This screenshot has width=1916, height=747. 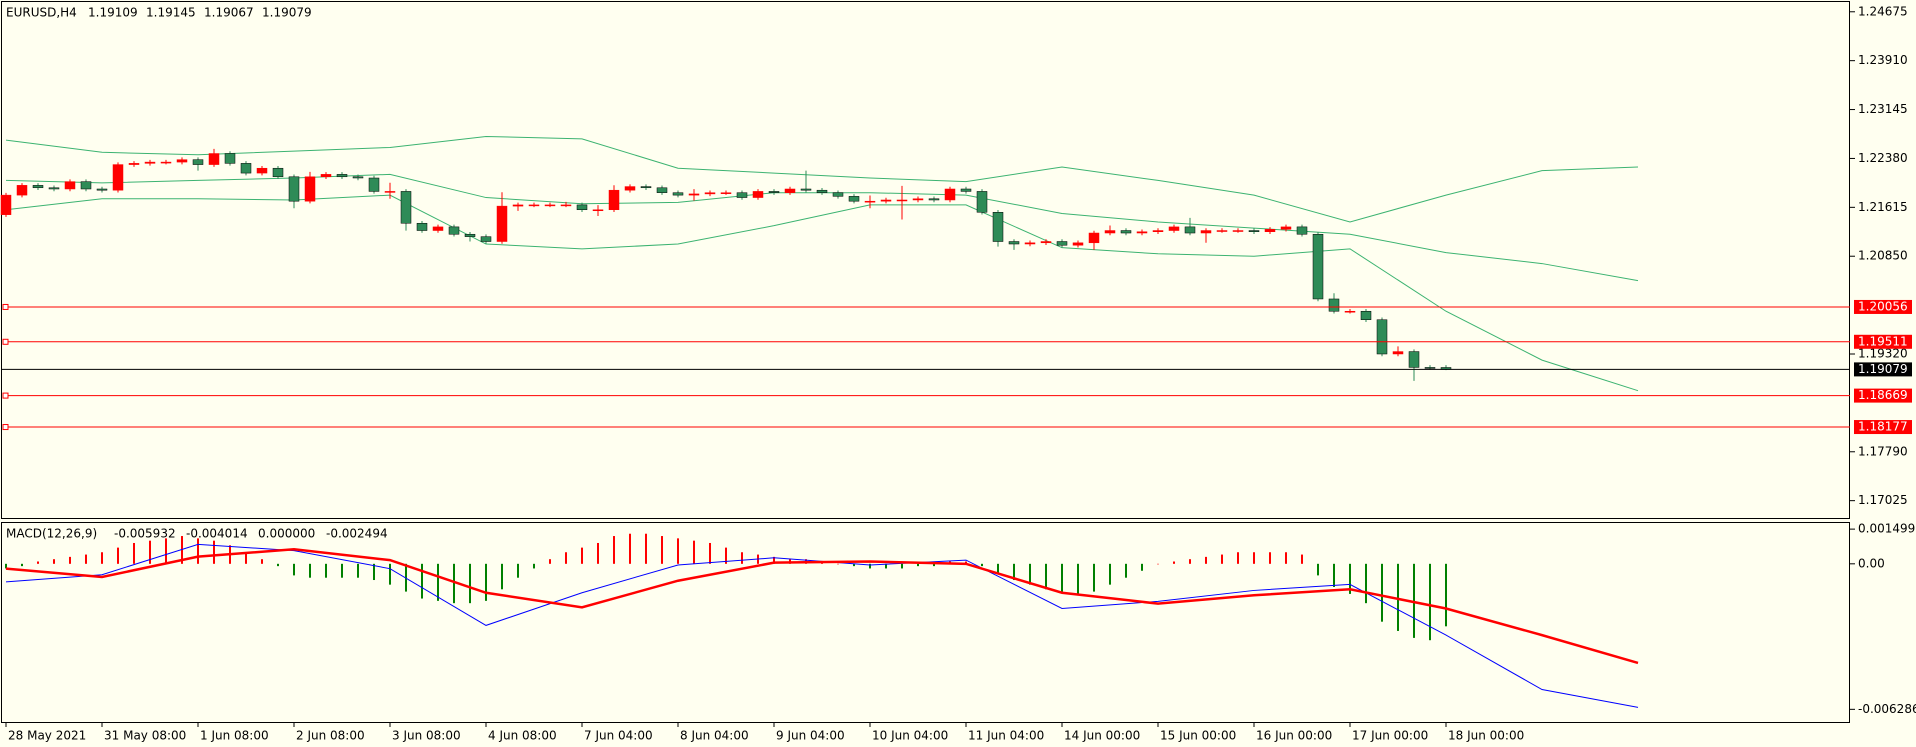 What do you see at coordinates (357, 534) in the screenshot?
I see `macd-header-value: -0.002494` at bounding box center [357, 534].